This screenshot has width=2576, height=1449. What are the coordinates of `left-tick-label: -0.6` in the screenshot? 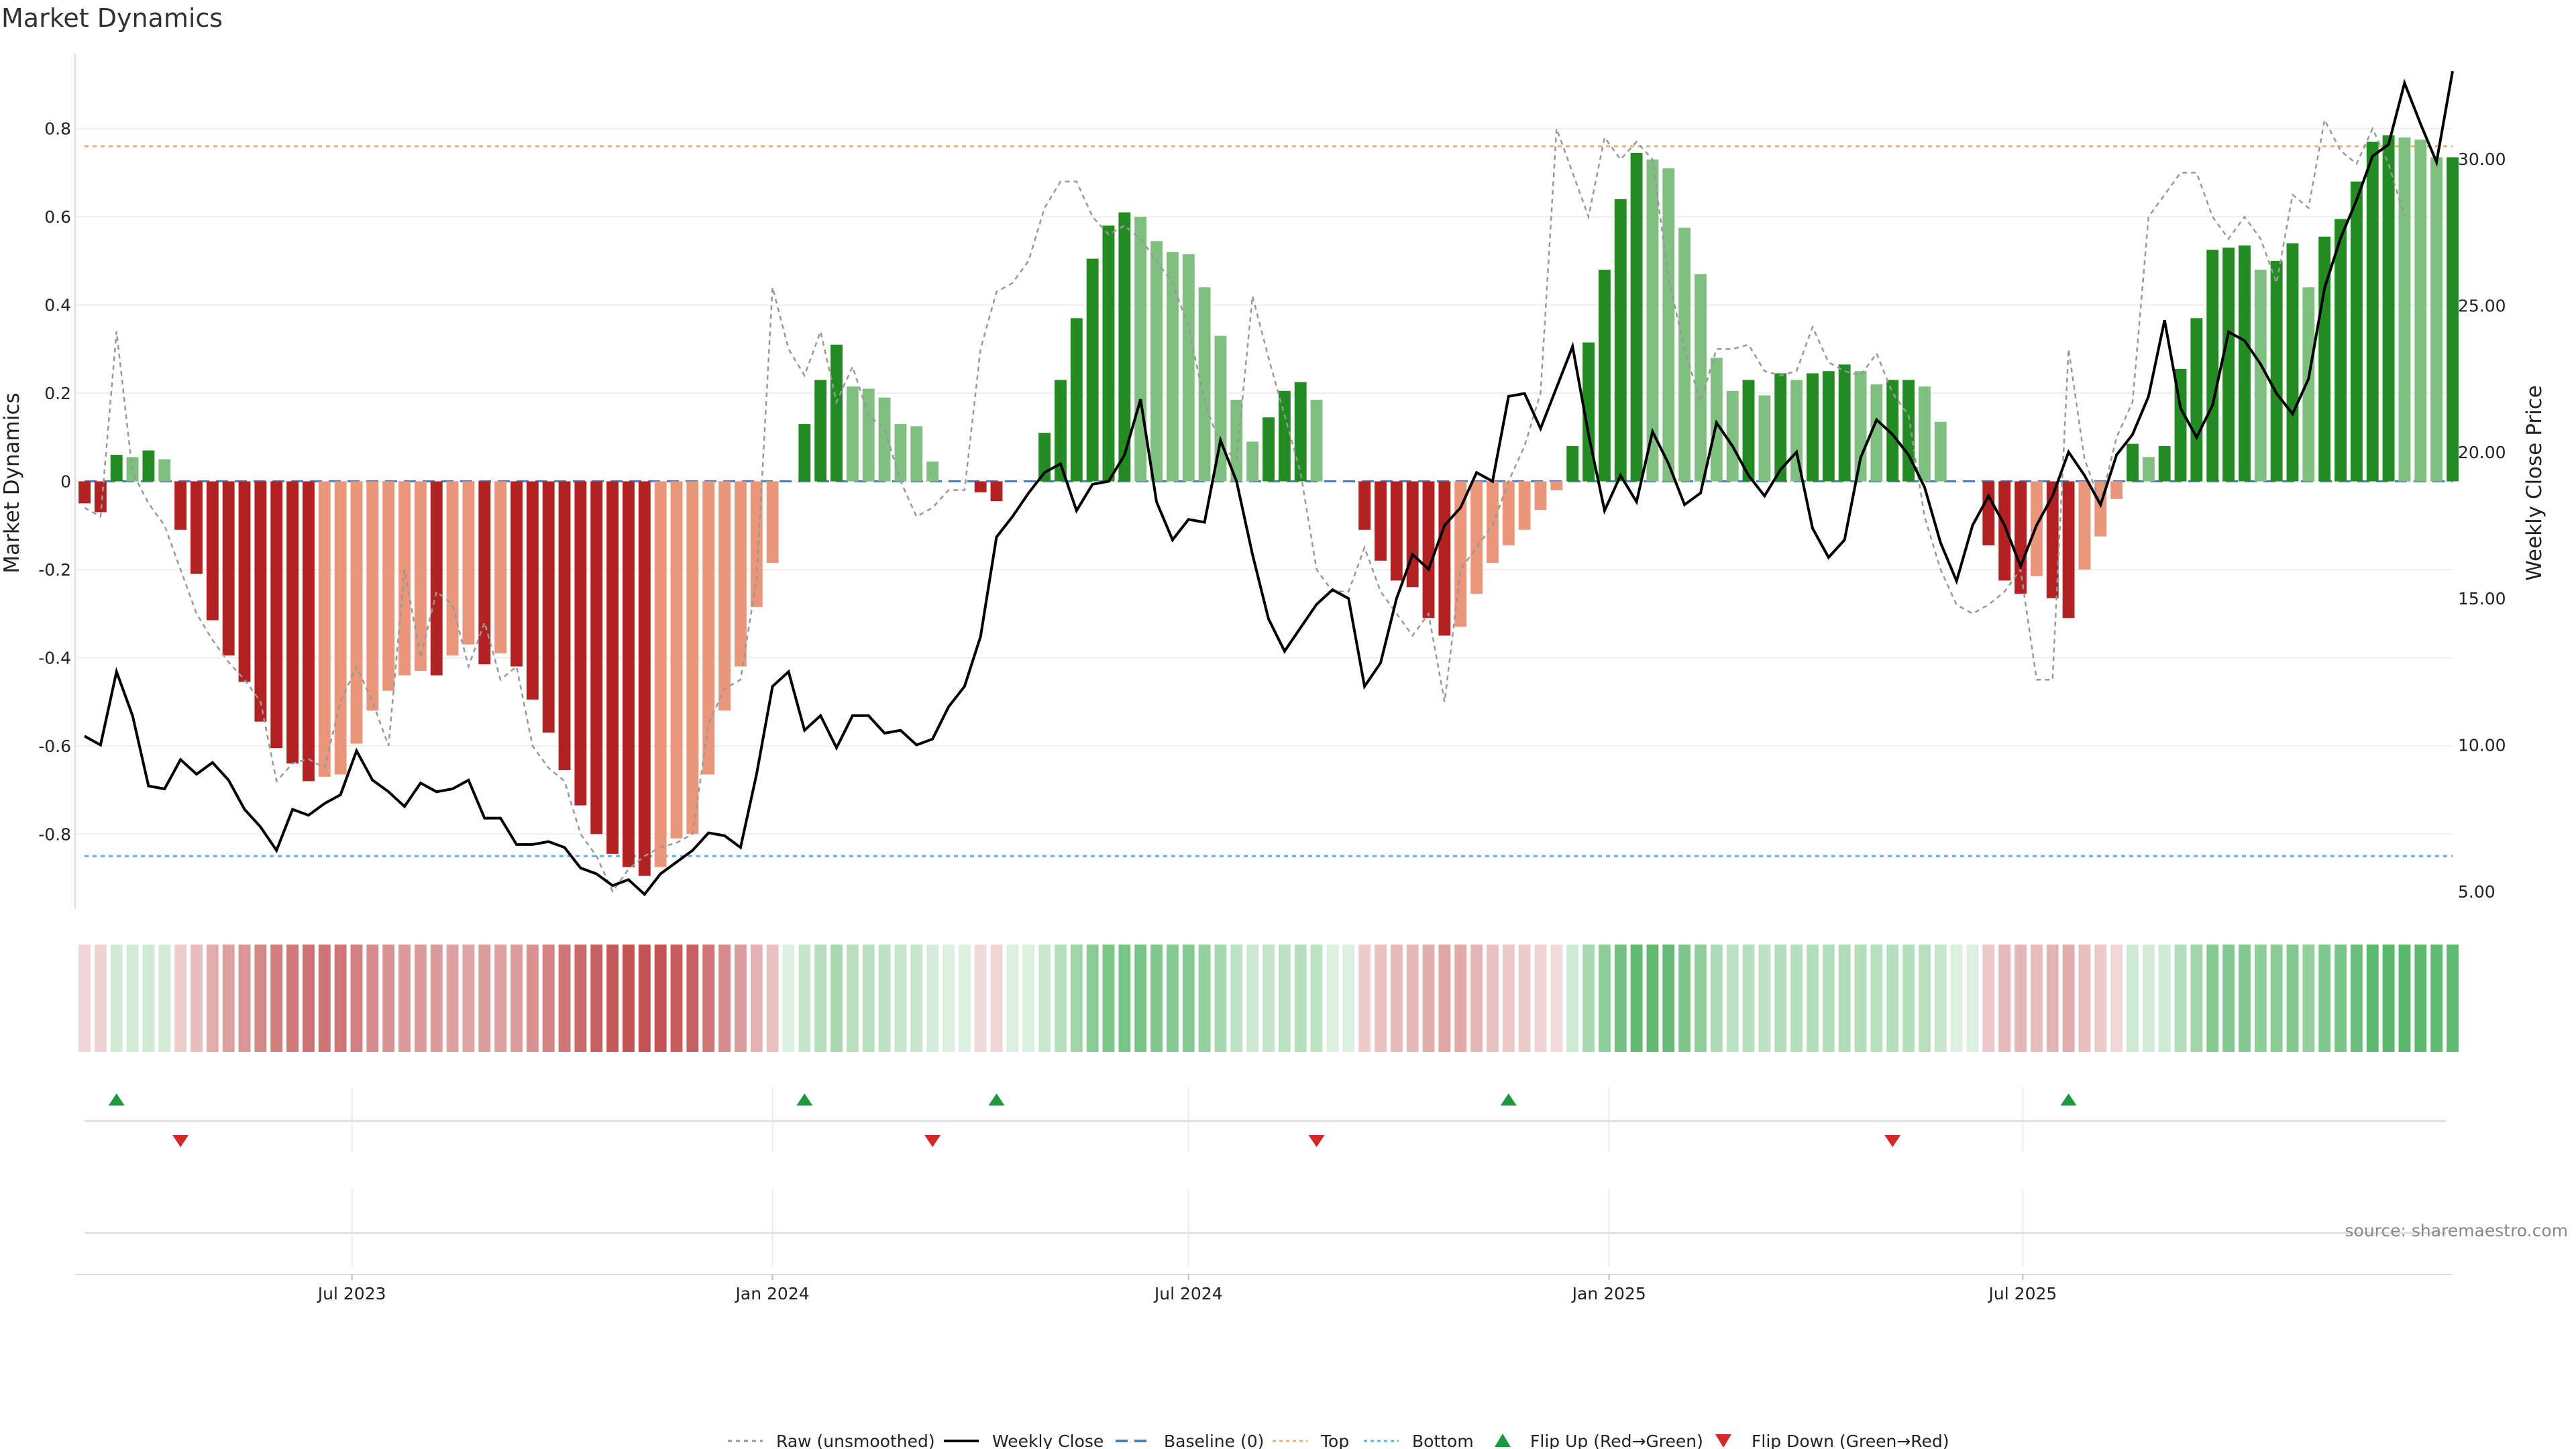 It's located at (54, 746).